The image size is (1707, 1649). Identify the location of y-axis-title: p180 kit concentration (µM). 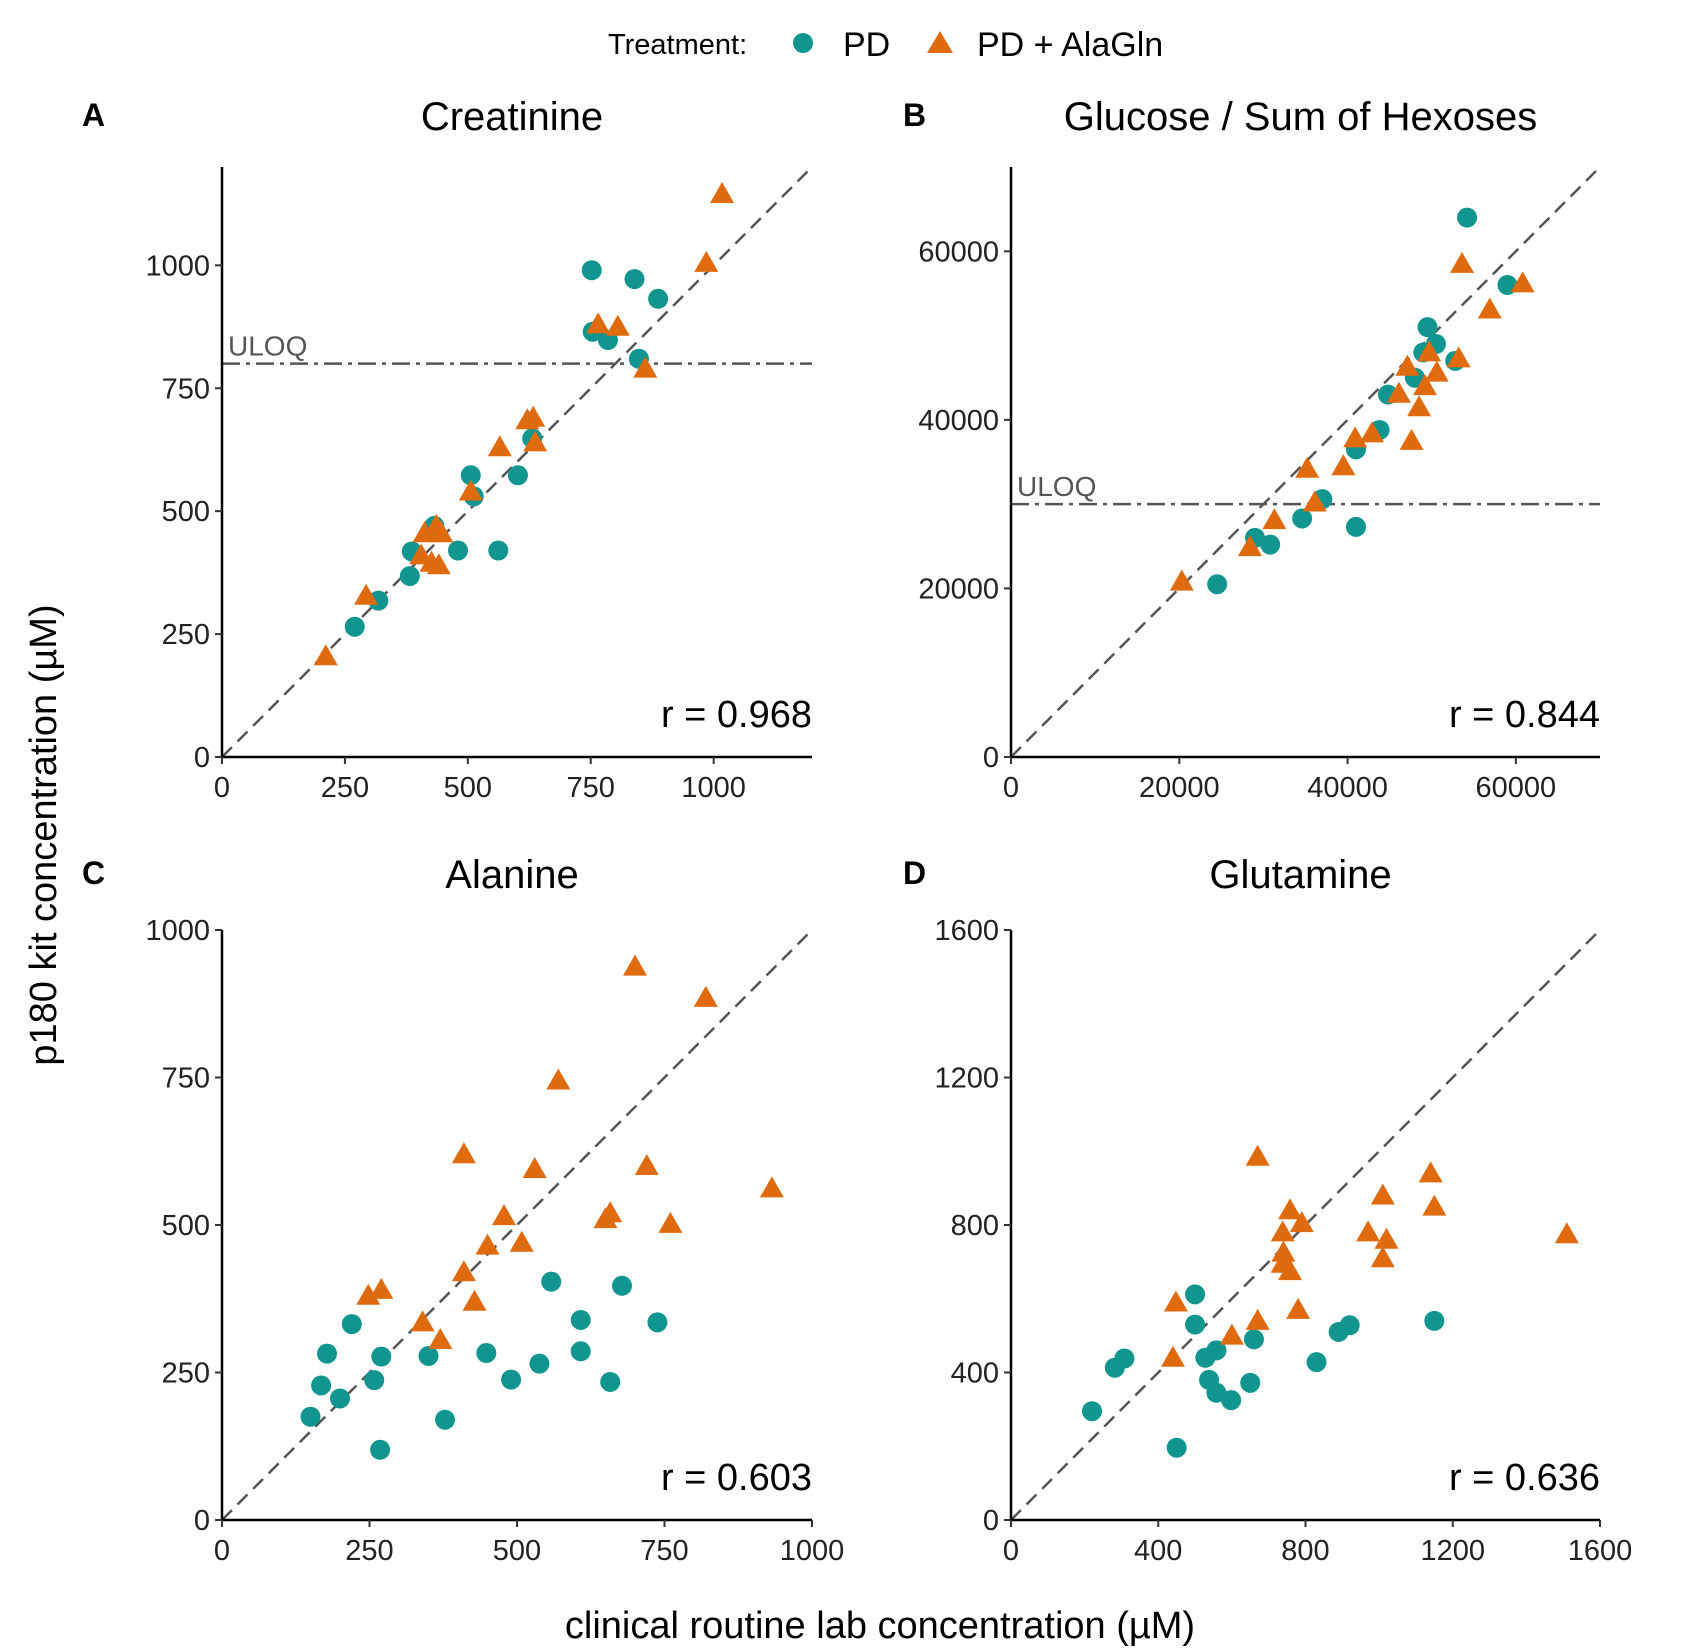
(44, 834).